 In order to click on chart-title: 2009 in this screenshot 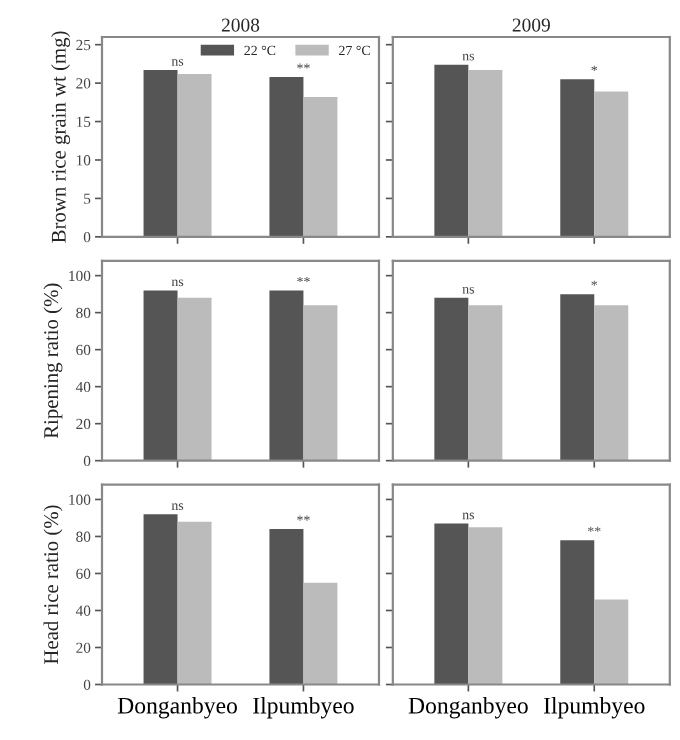, I will do `click(531, 25)`.